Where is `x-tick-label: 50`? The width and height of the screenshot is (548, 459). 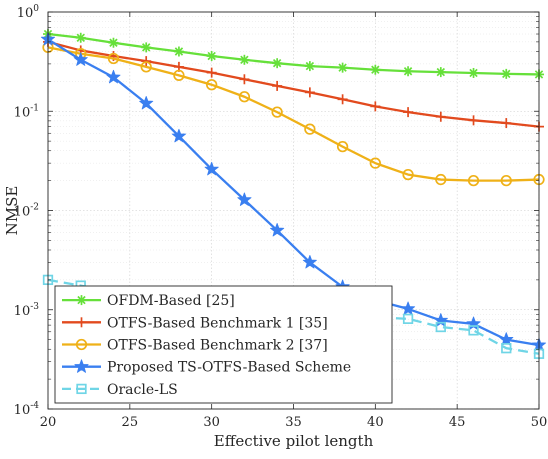 x-tick-label: 50 is located at coordinates (539, 422).